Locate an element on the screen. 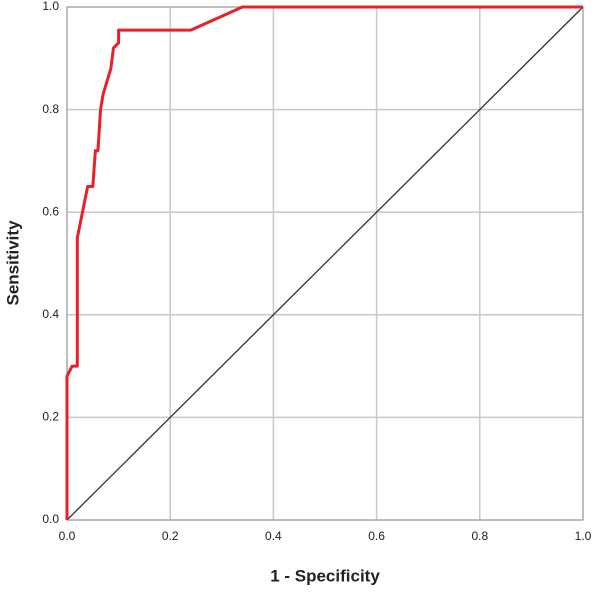 The height and width of the screenshot is (592, 597). x-tick-label: 0.8 is located at coordinates (479, 536).